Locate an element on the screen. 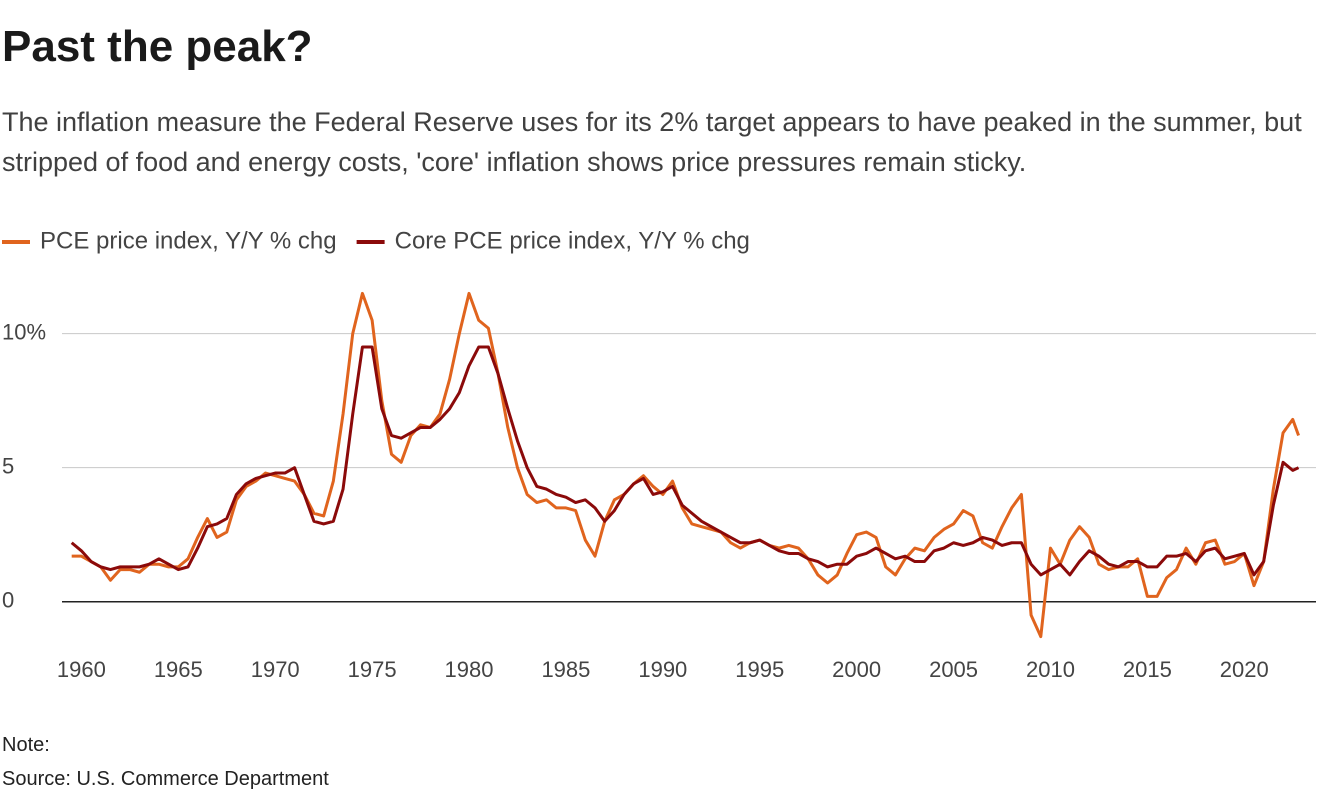  x-tick-label: 1965 is located at coordinates (178, 669).